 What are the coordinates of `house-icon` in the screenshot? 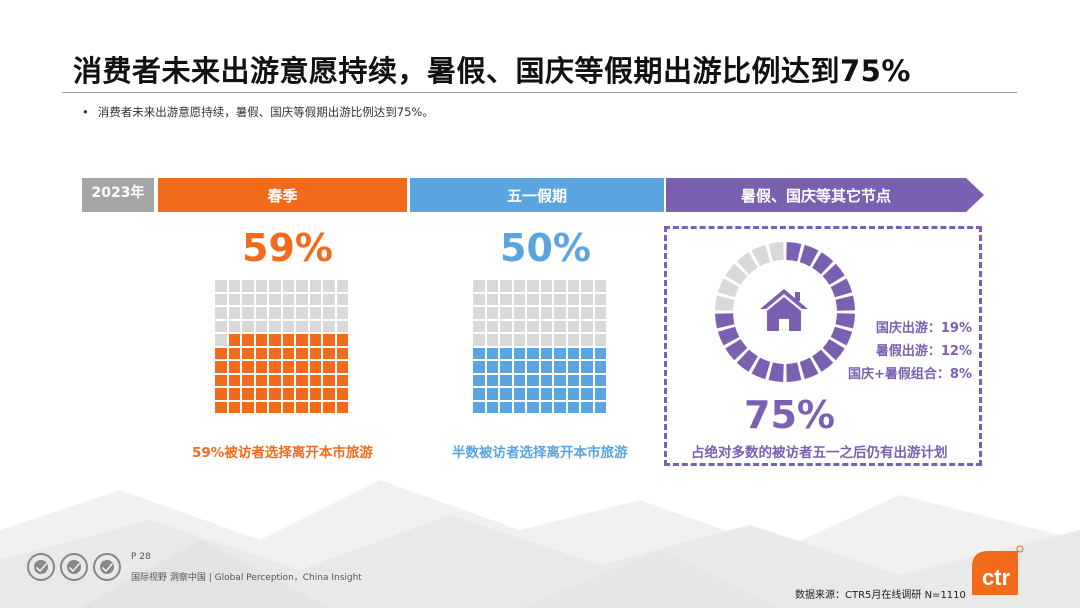 It's located at (784, 310).